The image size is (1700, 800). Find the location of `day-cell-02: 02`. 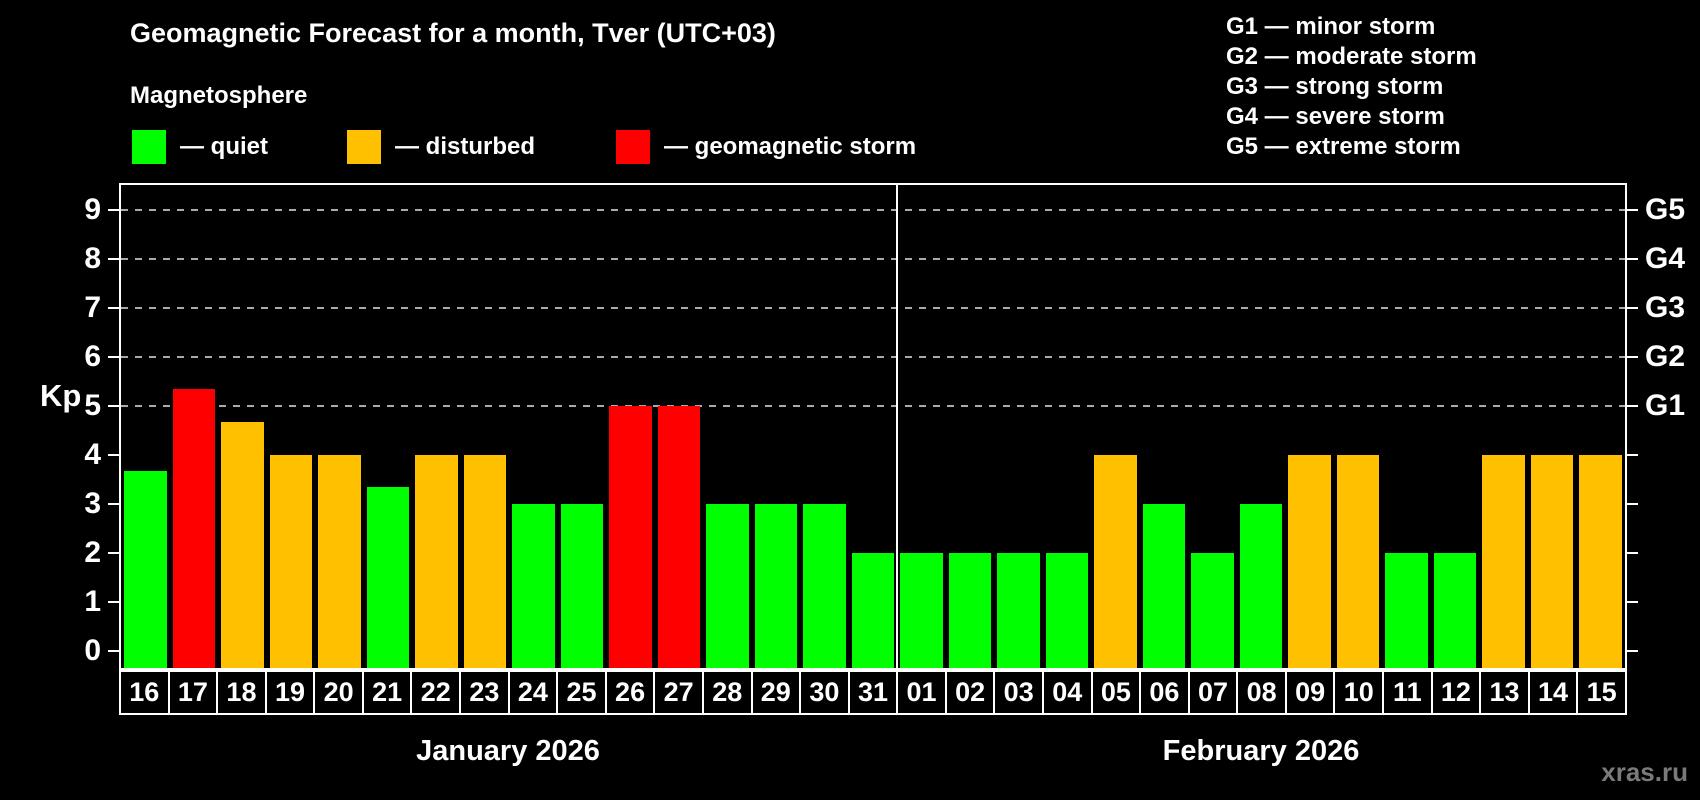

day-cell-02: 02 is located at coordinates (970, 692).